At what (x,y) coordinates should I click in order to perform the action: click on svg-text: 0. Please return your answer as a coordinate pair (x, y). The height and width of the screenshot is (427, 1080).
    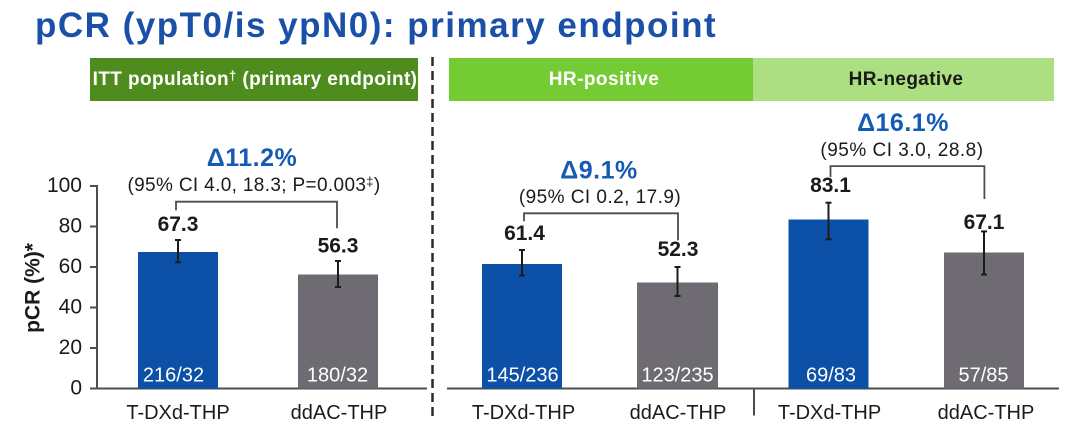
    Looking at the image, I should click on (76, 388).